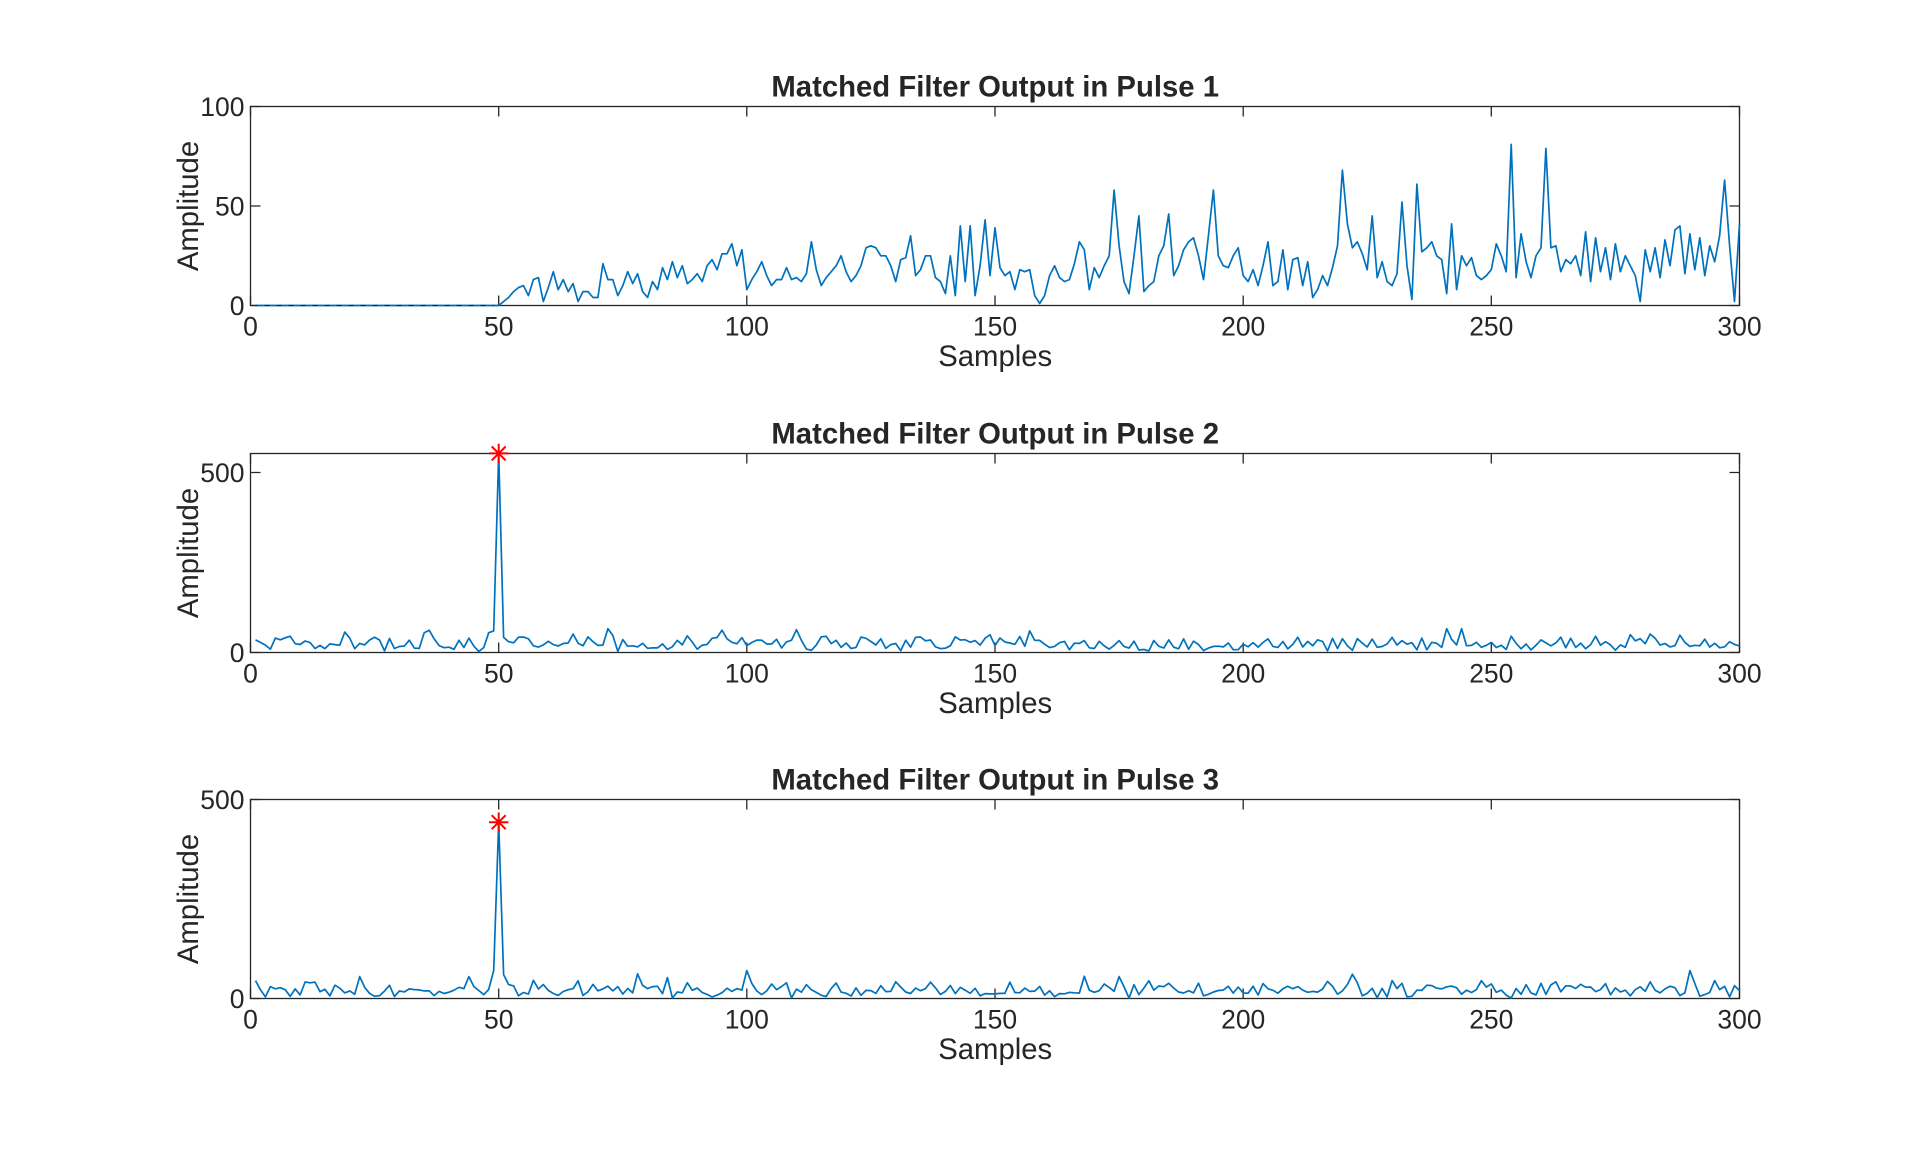 The width and height of the screenshot is (1922, 1162). What do you see at coordinates (995, 433) in the screenshot?
I see `svg-text:Matched Filter Output in Pulse: Matched Filter Output in Pulse 2` at bounding box center [995, 433].